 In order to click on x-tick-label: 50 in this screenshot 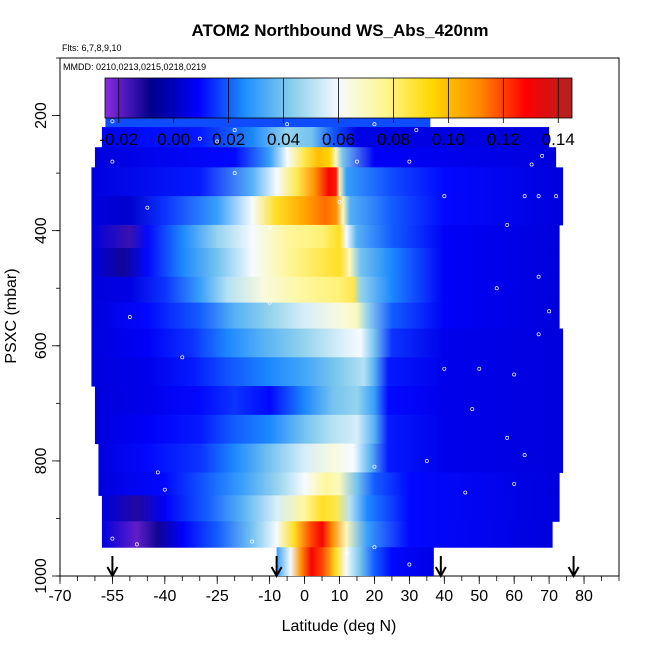, I will do `click(479, 596)`.